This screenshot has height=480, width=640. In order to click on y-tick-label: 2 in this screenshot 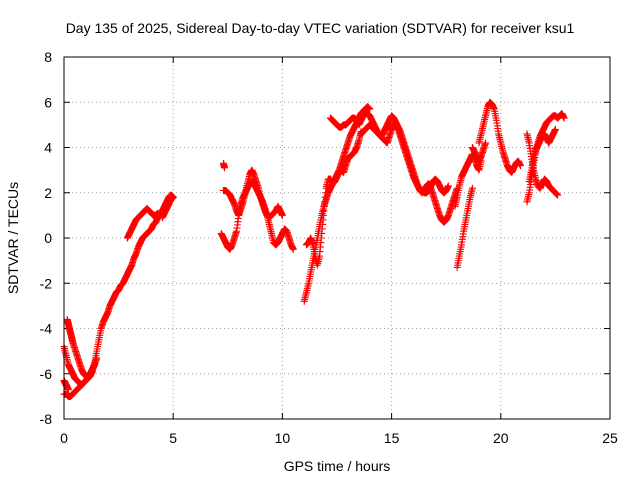, I will do `click(48, 193)`.